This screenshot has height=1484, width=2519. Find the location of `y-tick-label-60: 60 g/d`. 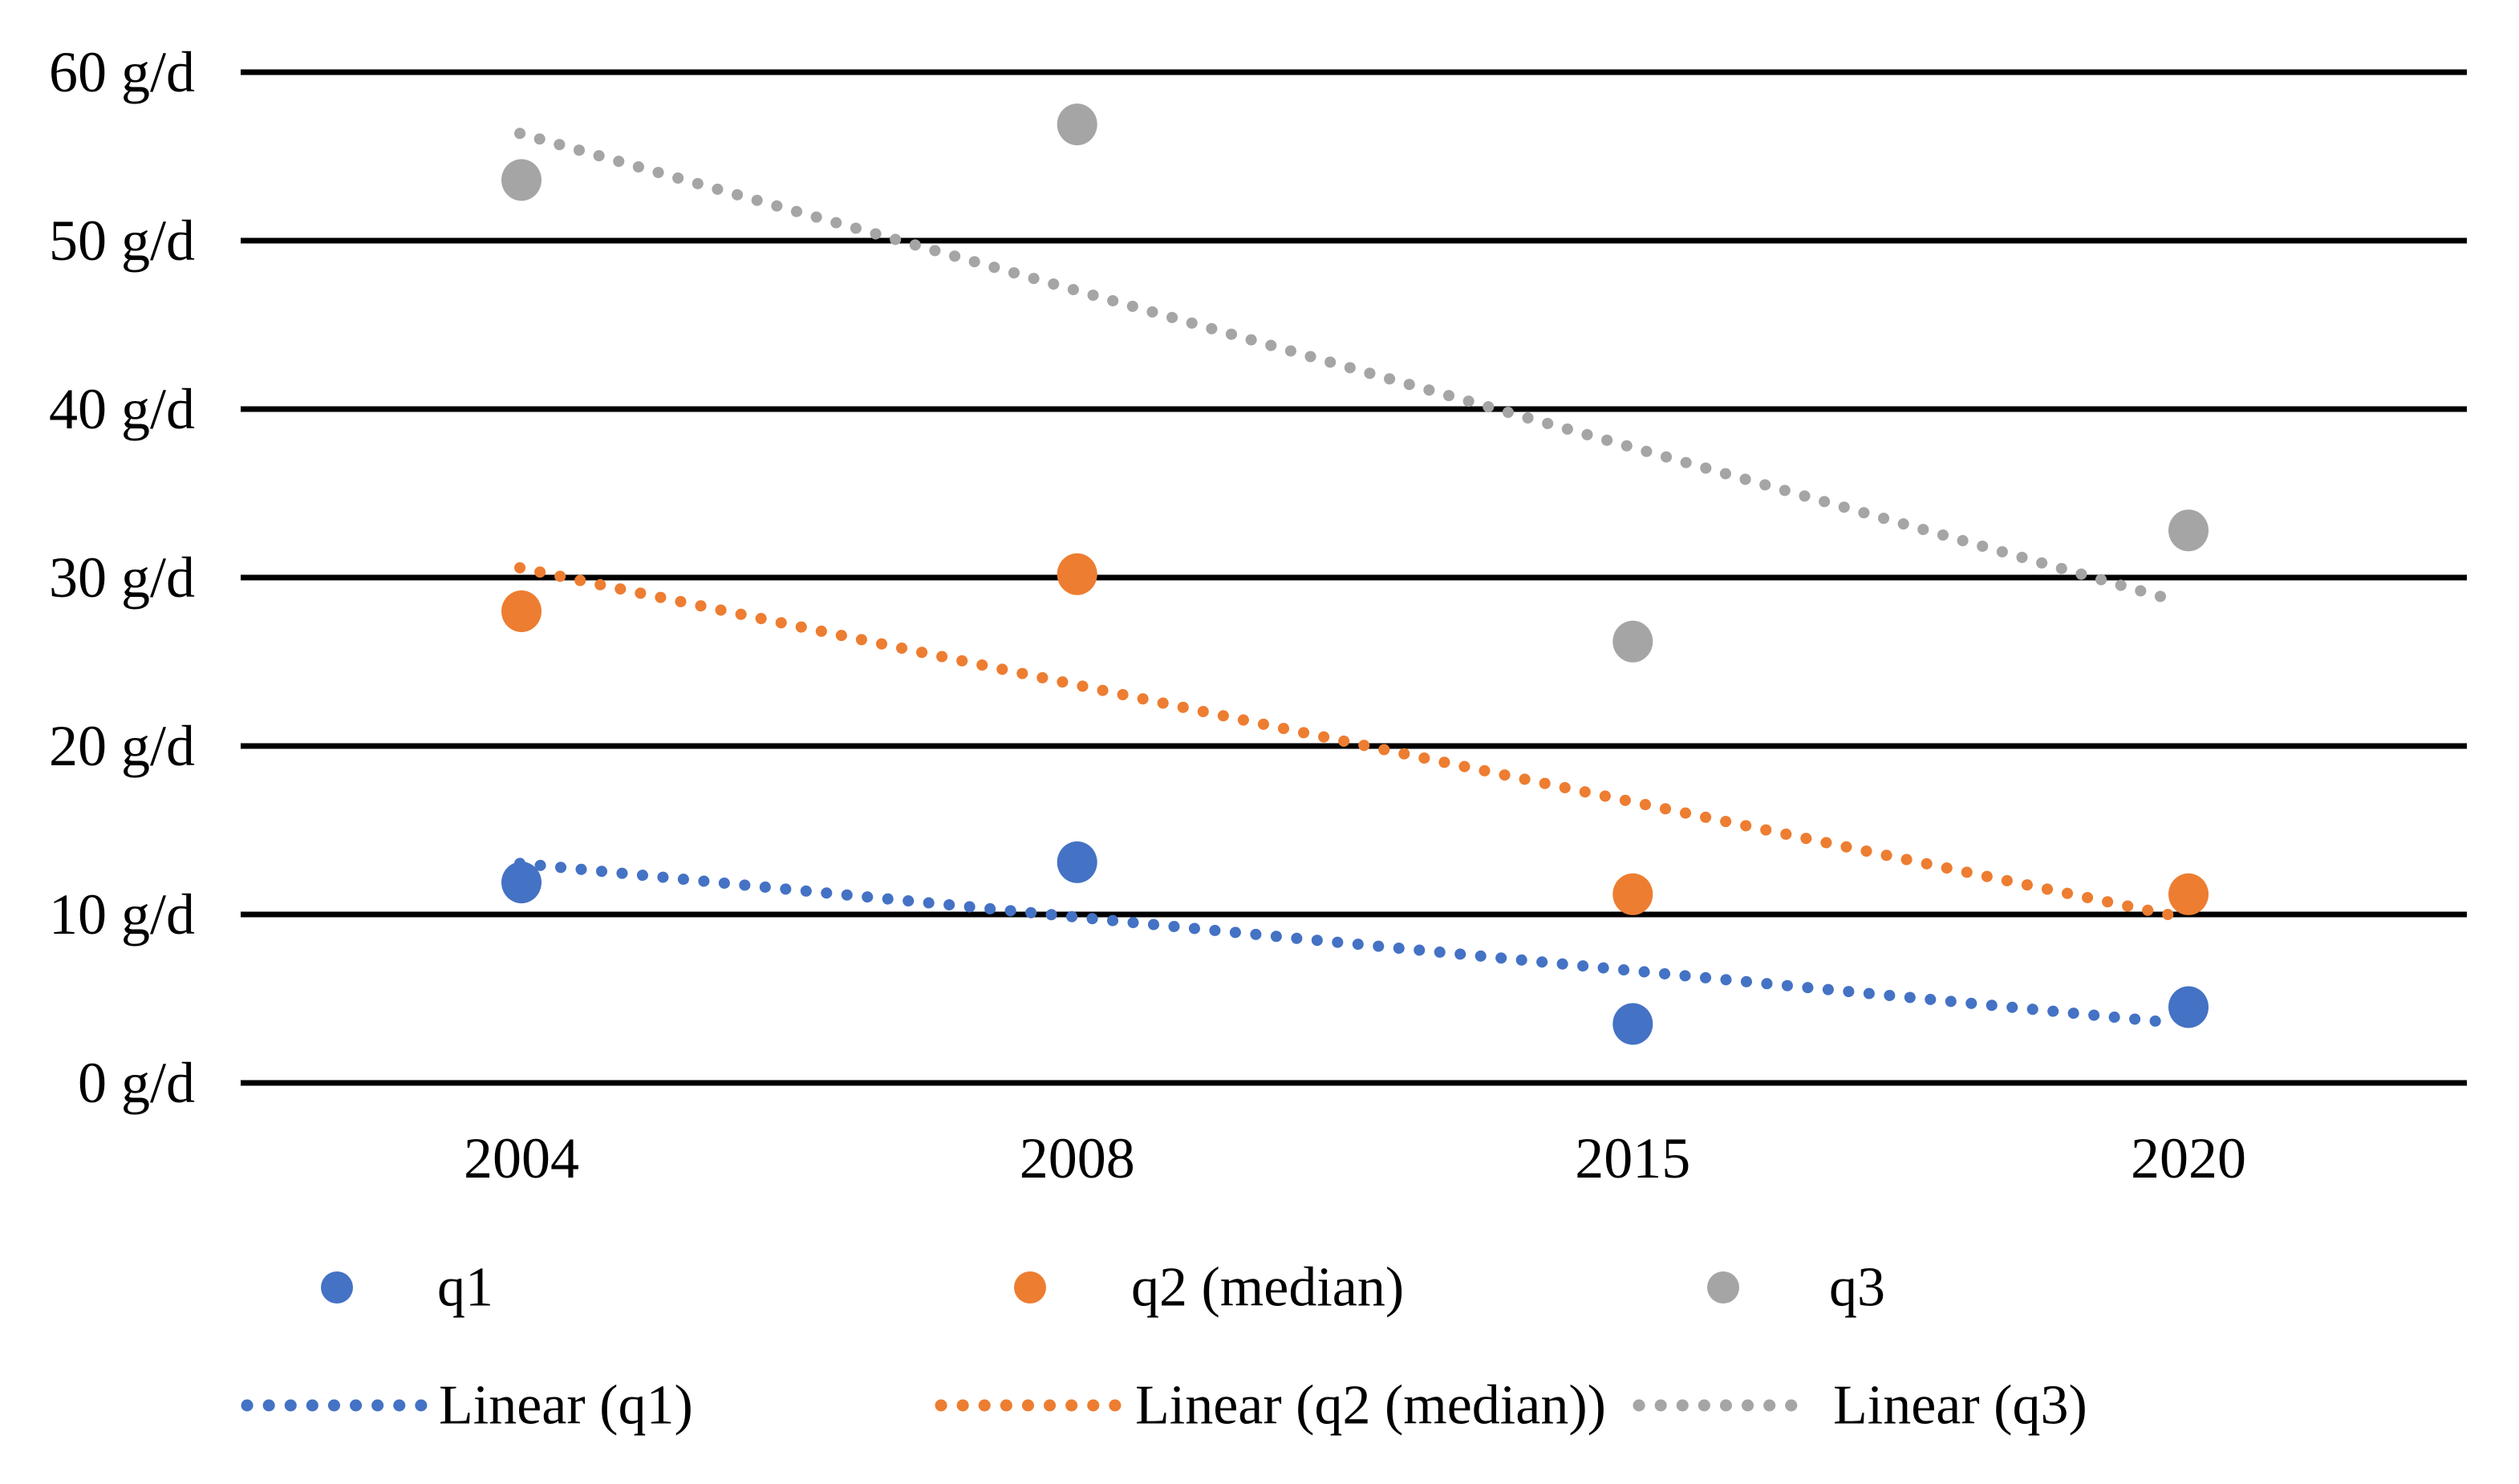

y-tick-label-60: 60 g/d is located at coordinates (122, 72).